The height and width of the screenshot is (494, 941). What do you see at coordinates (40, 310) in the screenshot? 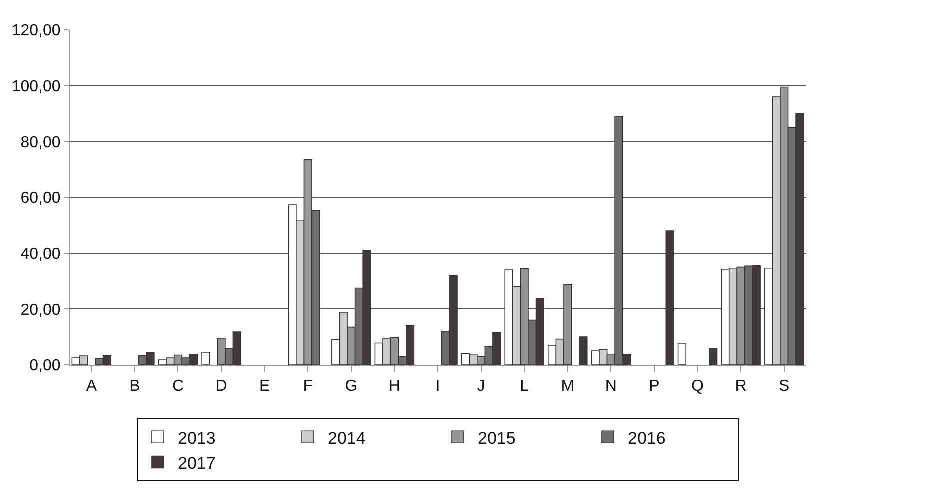
I see `y-tick-label: 20,00` at bounding box center [40, 310].